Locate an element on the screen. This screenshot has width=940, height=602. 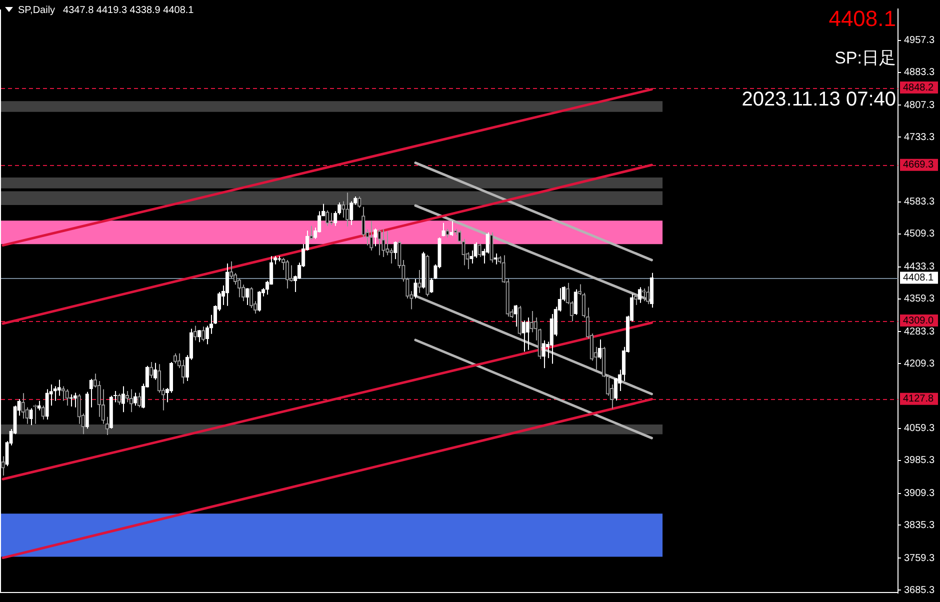
chart-title: SP,Daily is located at coordinates (37, 10).